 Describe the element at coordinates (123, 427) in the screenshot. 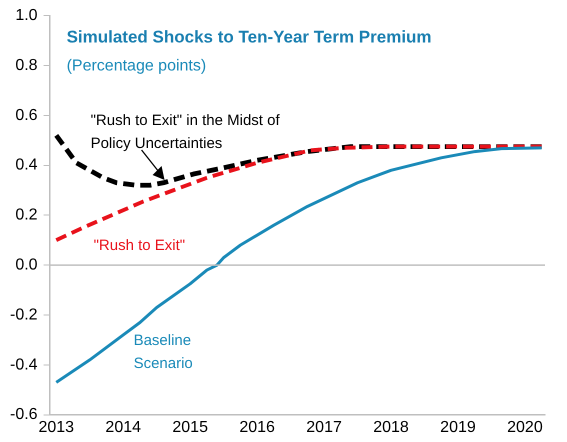

I see `x-tick-label: 2014` at that location.